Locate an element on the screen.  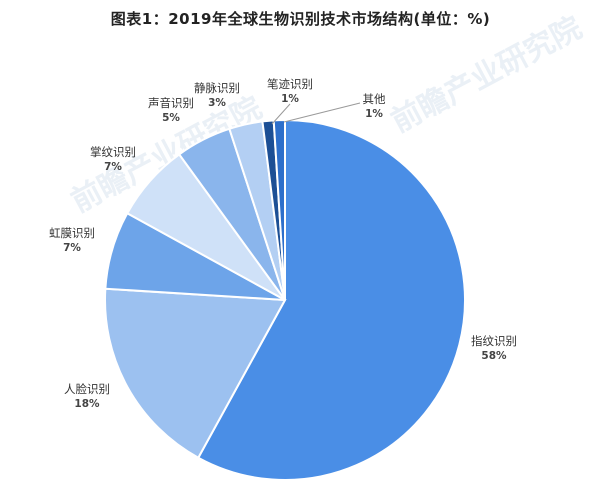
slice-label-name: 指纹识别 is located at coordinates (494, 341).